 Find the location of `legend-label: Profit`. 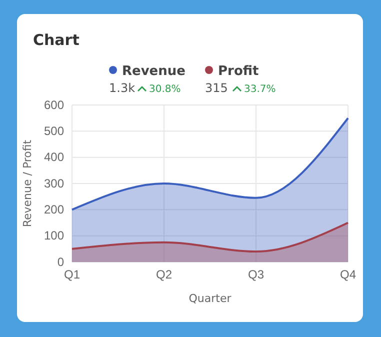

legend-label: Profit is located at coordinates (238, 71).